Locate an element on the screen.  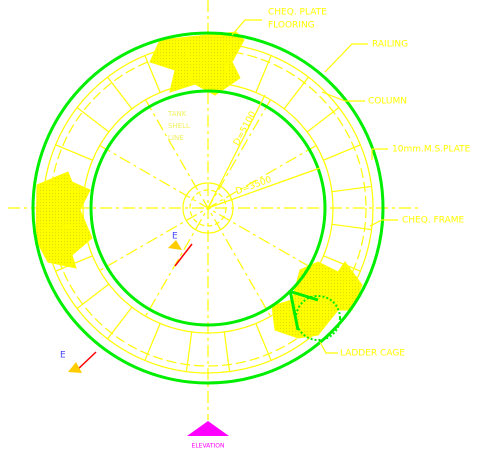
center-ring is located at coordinates (208, 208).